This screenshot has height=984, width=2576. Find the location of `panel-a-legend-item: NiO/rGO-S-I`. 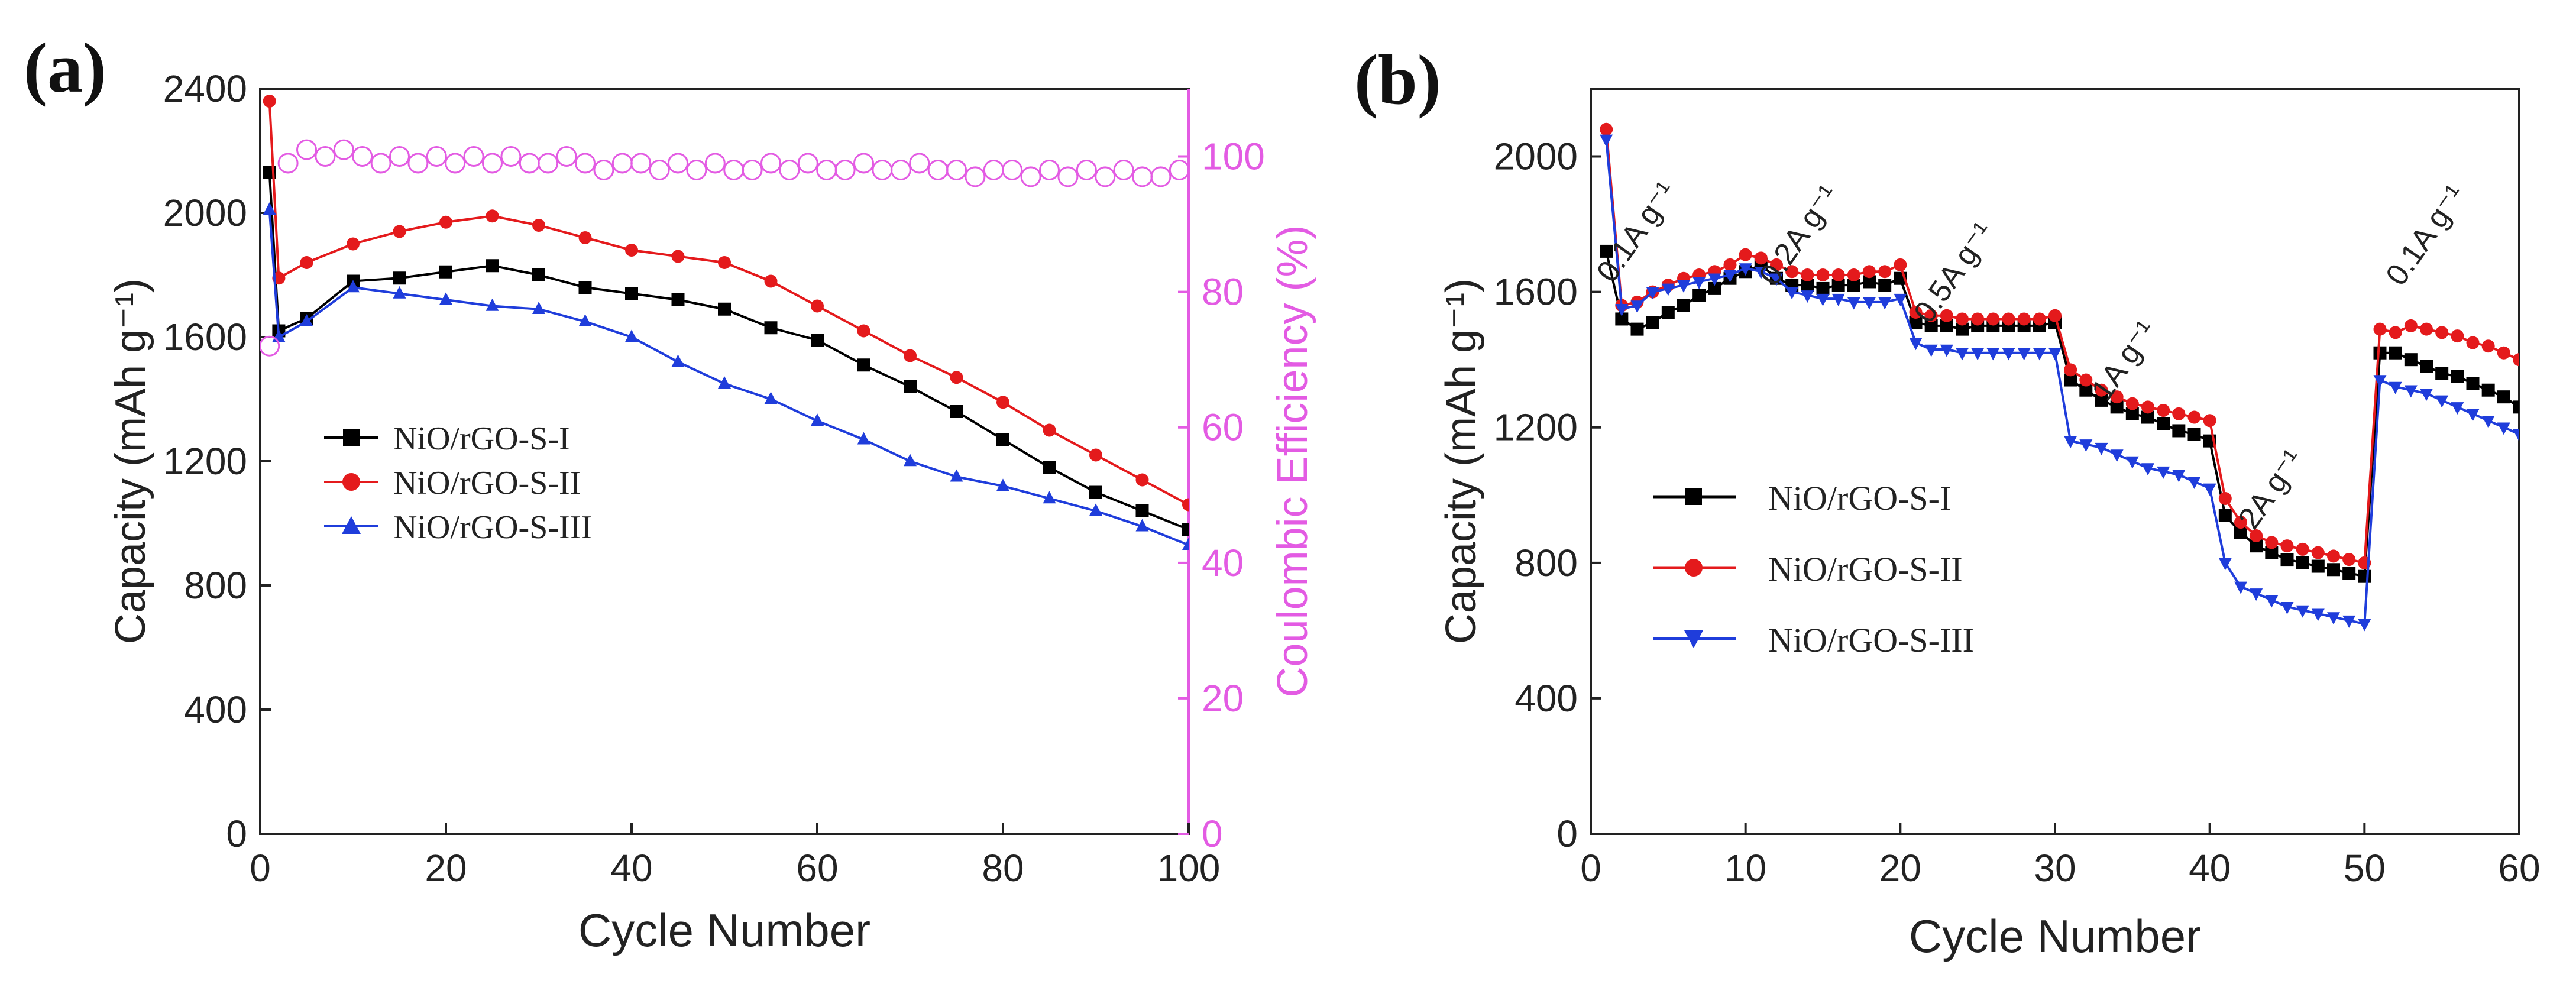

panel-a-legend-item: NiO/rGO-S-I is located at coordinates (482, 439).